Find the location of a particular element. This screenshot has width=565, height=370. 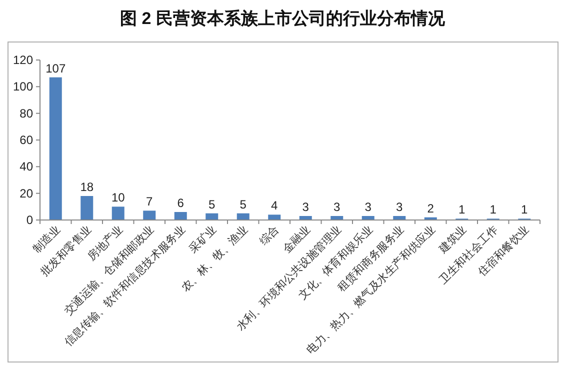

y-tick-label: 100 is located at coordinates (23, 87).